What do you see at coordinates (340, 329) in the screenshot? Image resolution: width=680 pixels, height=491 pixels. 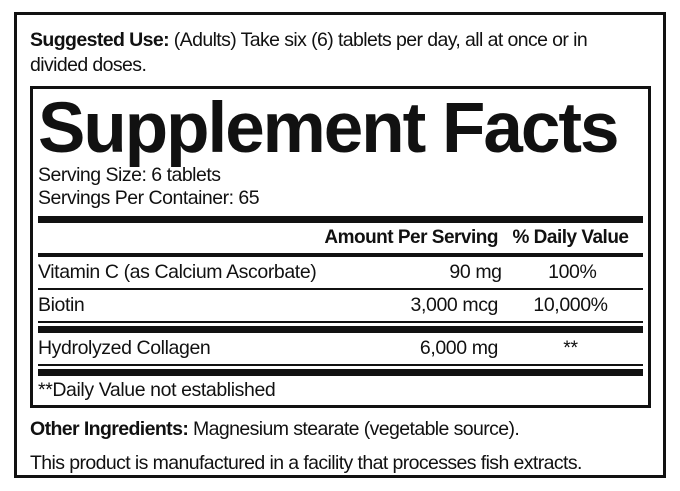 I see `section-bar-mid` at bounding box center [340, 329].